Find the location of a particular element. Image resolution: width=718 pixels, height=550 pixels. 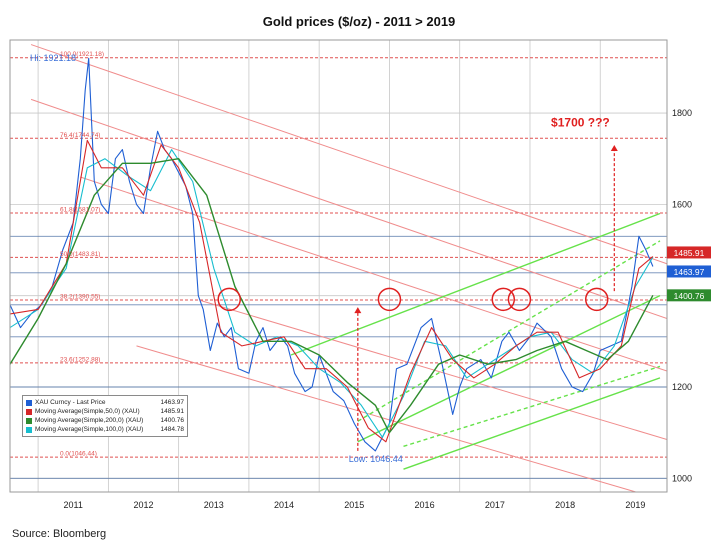

x-axis: 2011 2012 2013 2014 2015 2016 2017 2018 2019 is located at coordinates (355, 505).